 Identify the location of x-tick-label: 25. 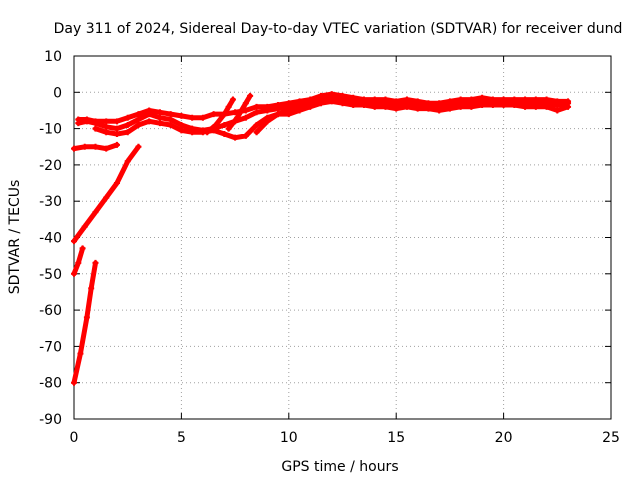
(611, 438).